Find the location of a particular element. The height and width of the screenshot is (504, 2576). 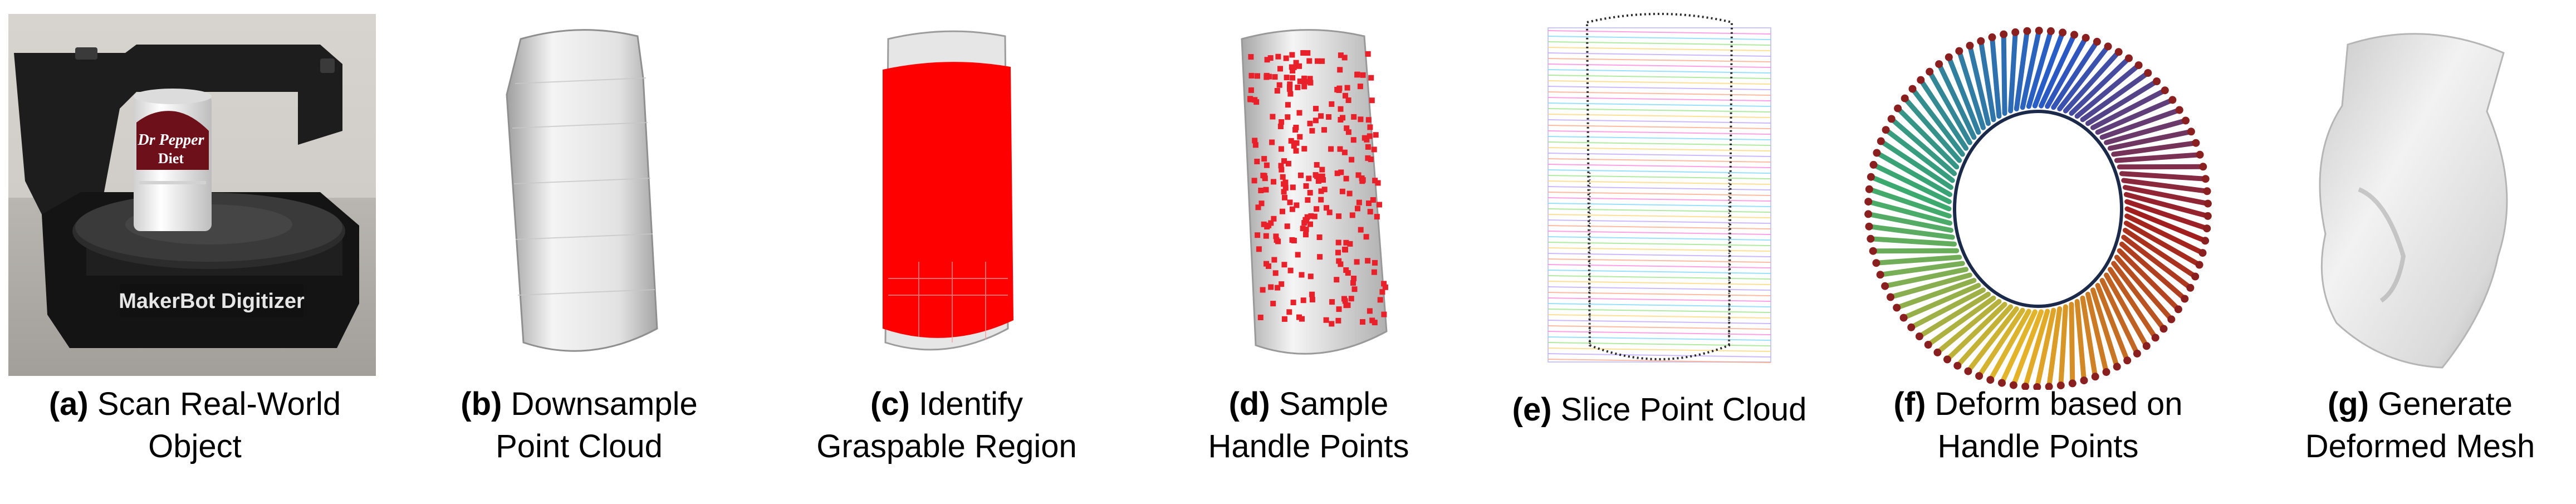

caption-label: (e) is located at coordinates (1532, 410).